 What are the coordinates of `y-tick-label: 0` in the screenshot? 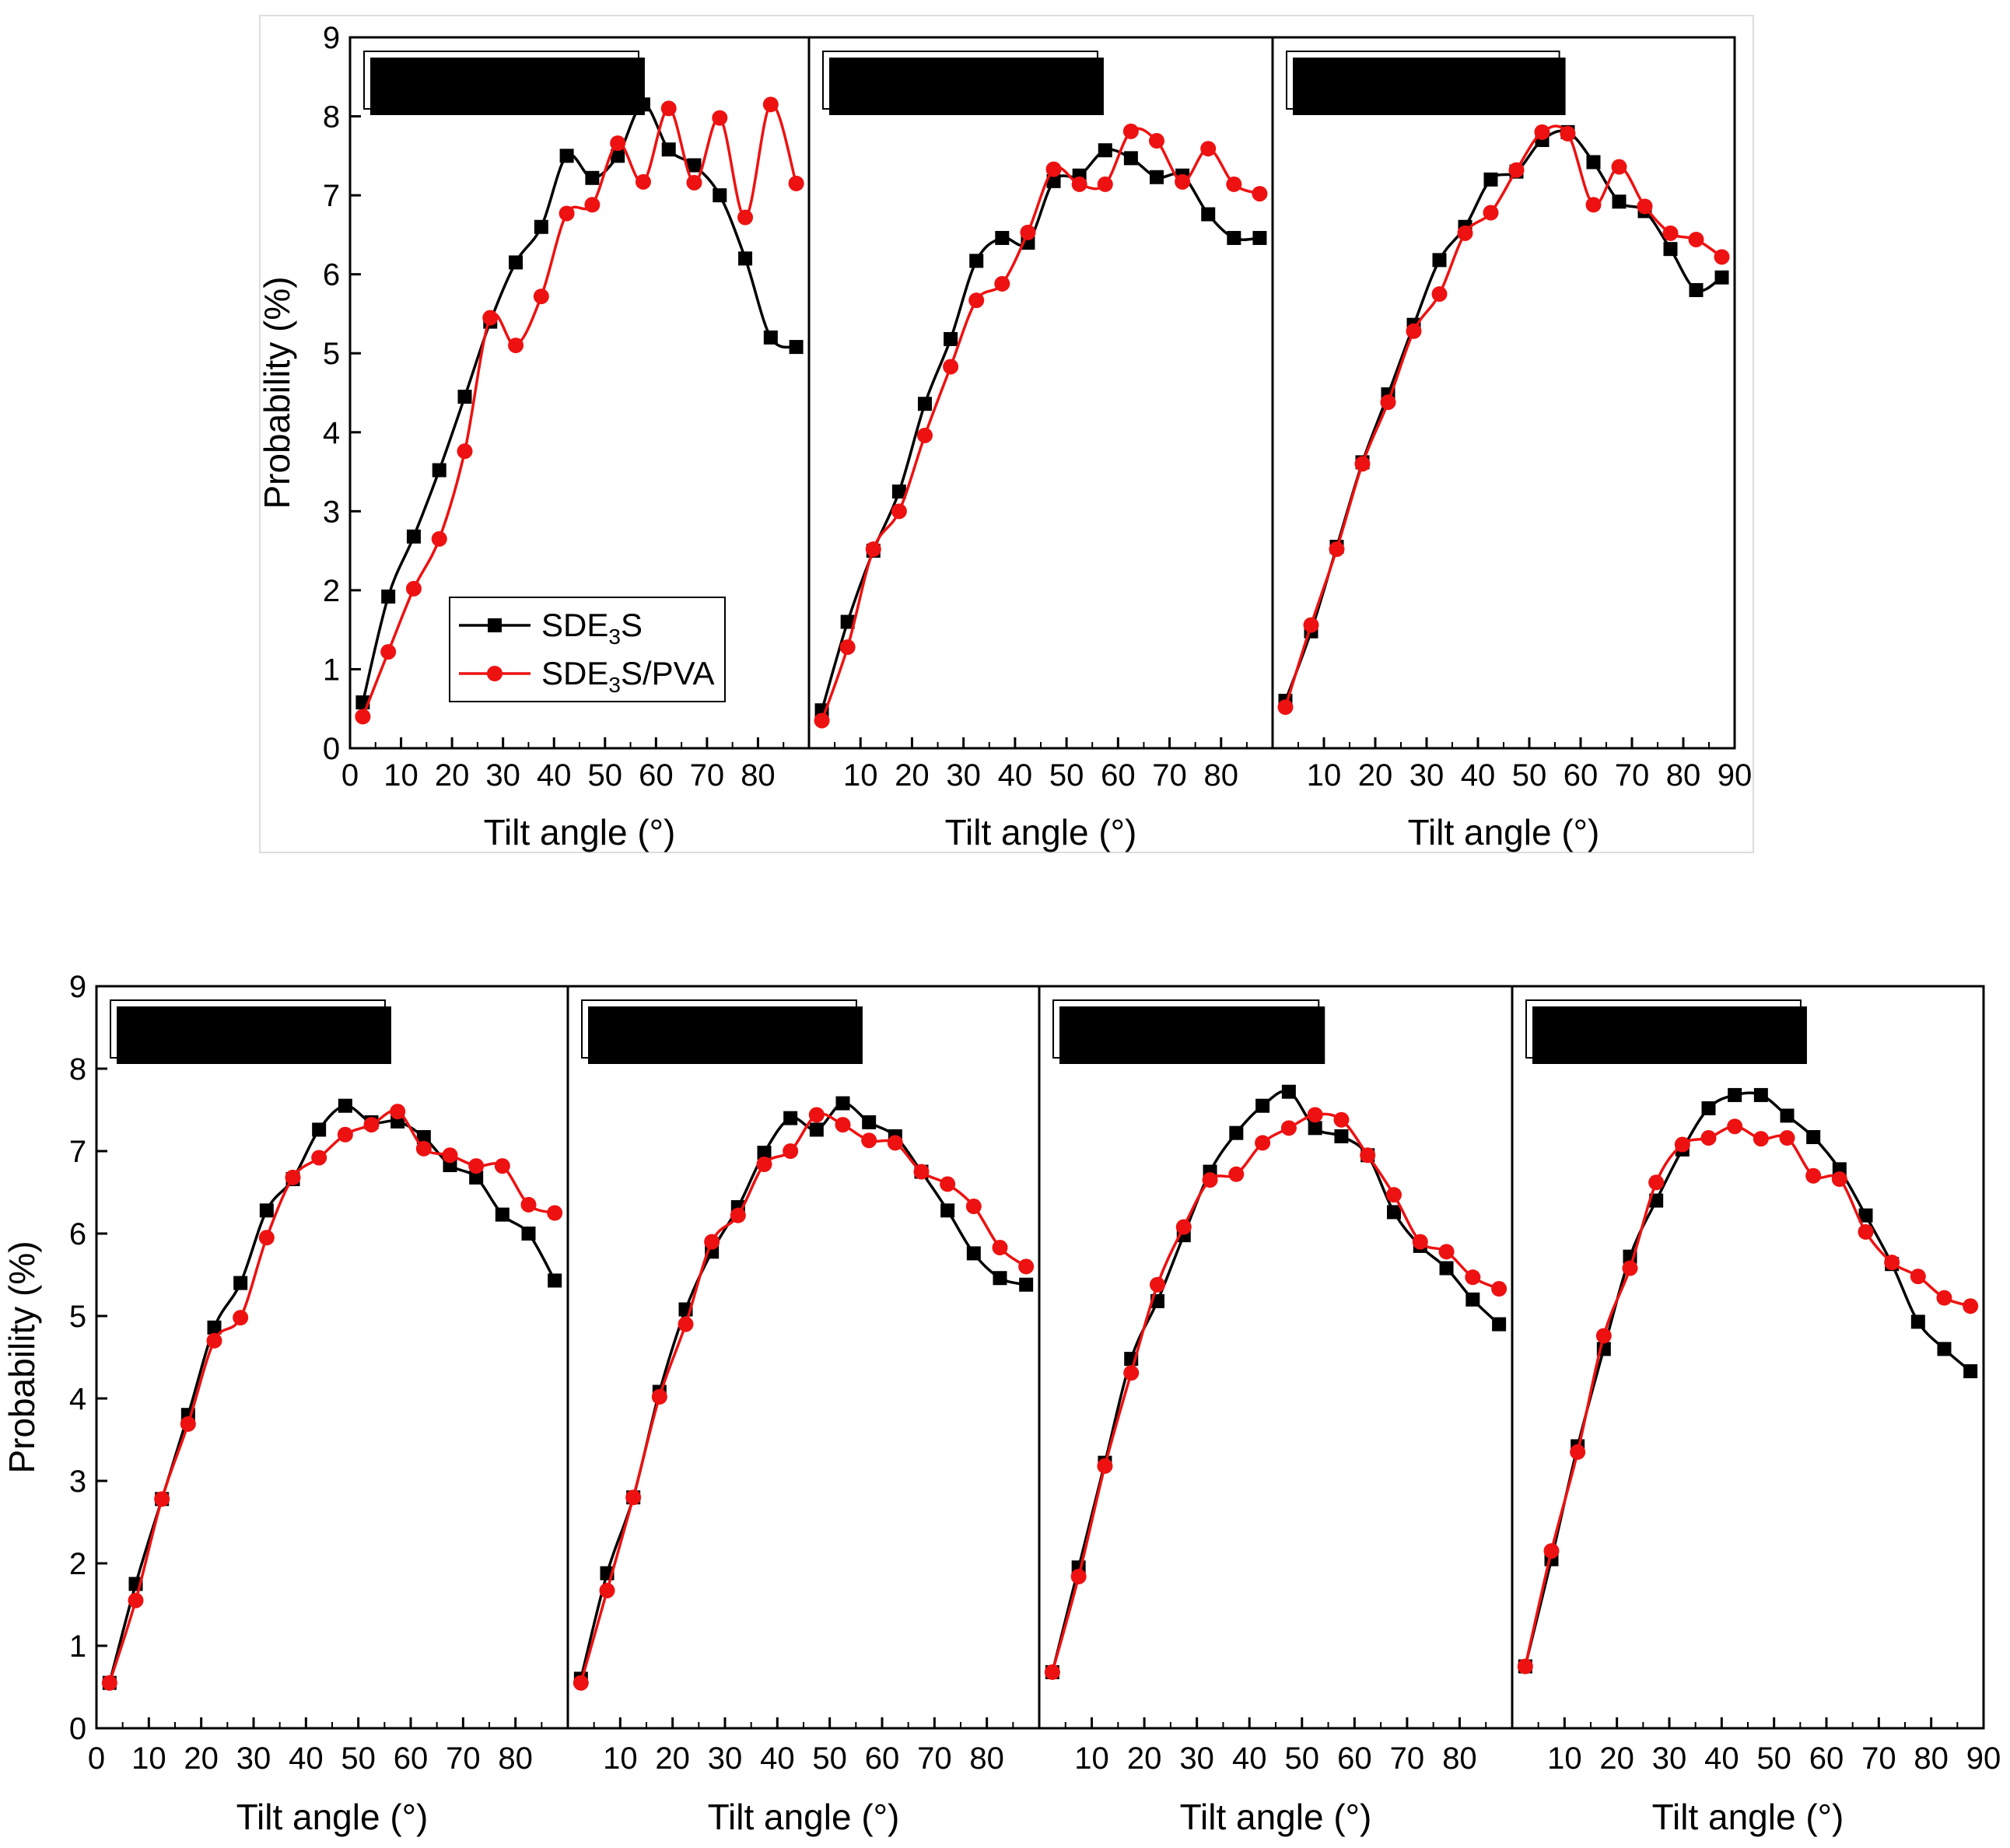 It's located at (332, 749).